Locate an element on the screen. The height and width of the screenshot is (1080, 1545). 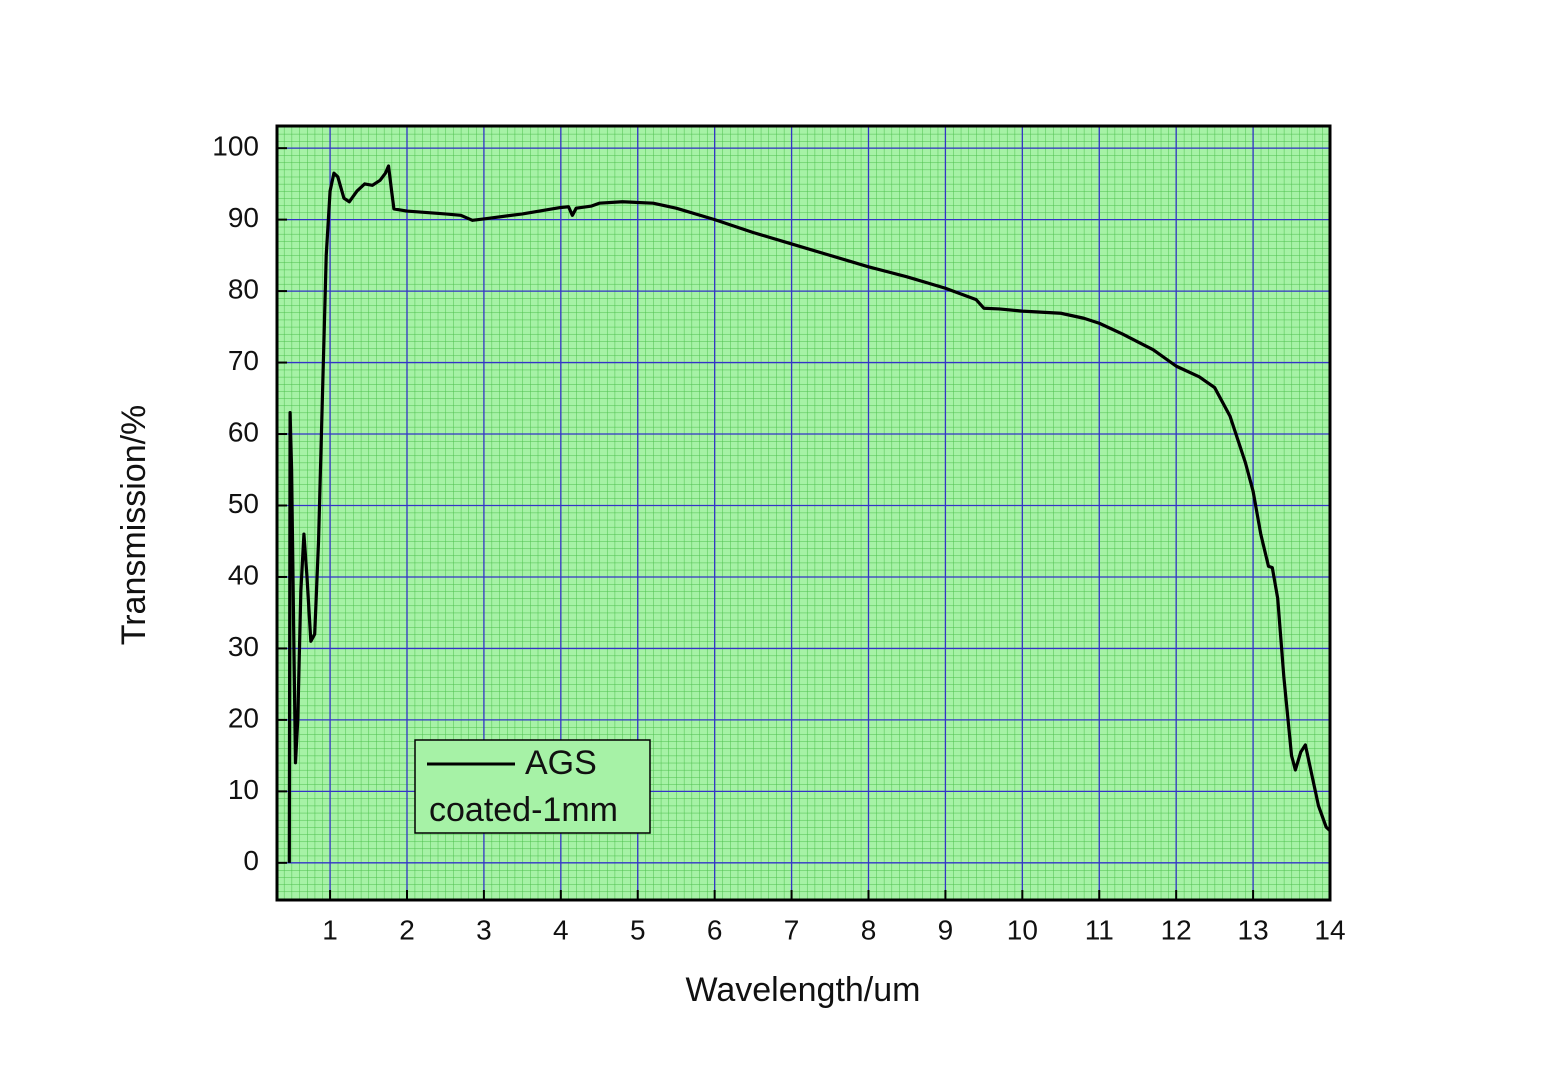
x-tick-label: 5 is located at coordinates (638, 929).